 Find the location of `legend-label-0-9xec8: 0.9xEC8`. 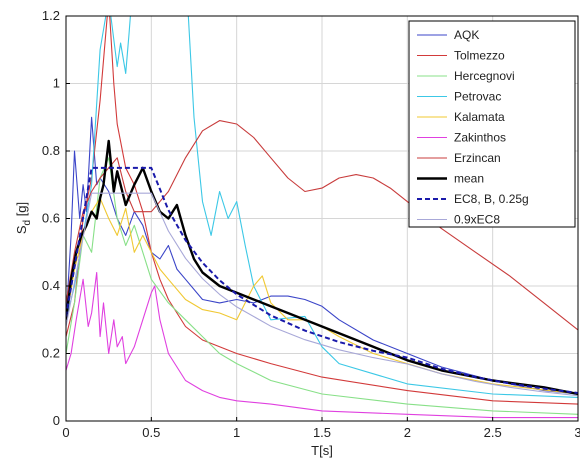

legend-label-0-9xec8: 0.9xEC8 is located at coordinates (477, 220).